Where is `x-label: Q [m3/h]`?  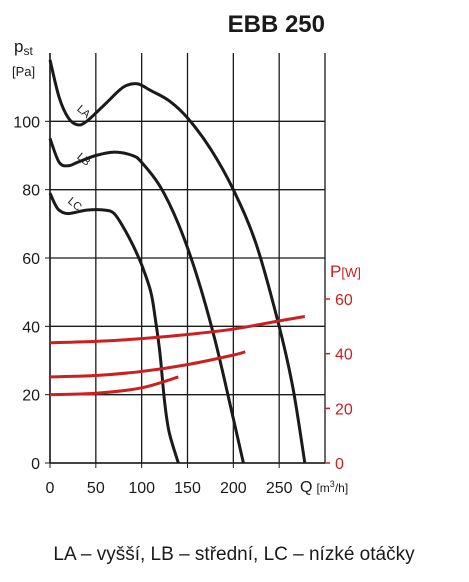
x-label: Q [m3/h] is located at coordinates (324, 487).